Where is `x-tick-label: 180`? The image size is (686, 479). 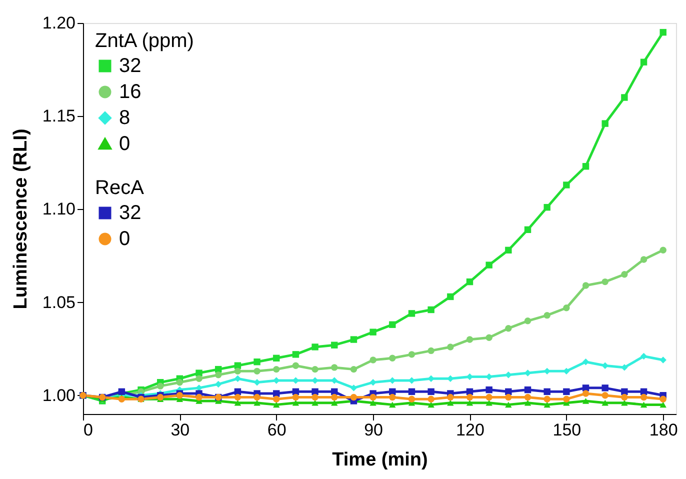
x-tick-label: 180 is located at coordinates (663, 430).